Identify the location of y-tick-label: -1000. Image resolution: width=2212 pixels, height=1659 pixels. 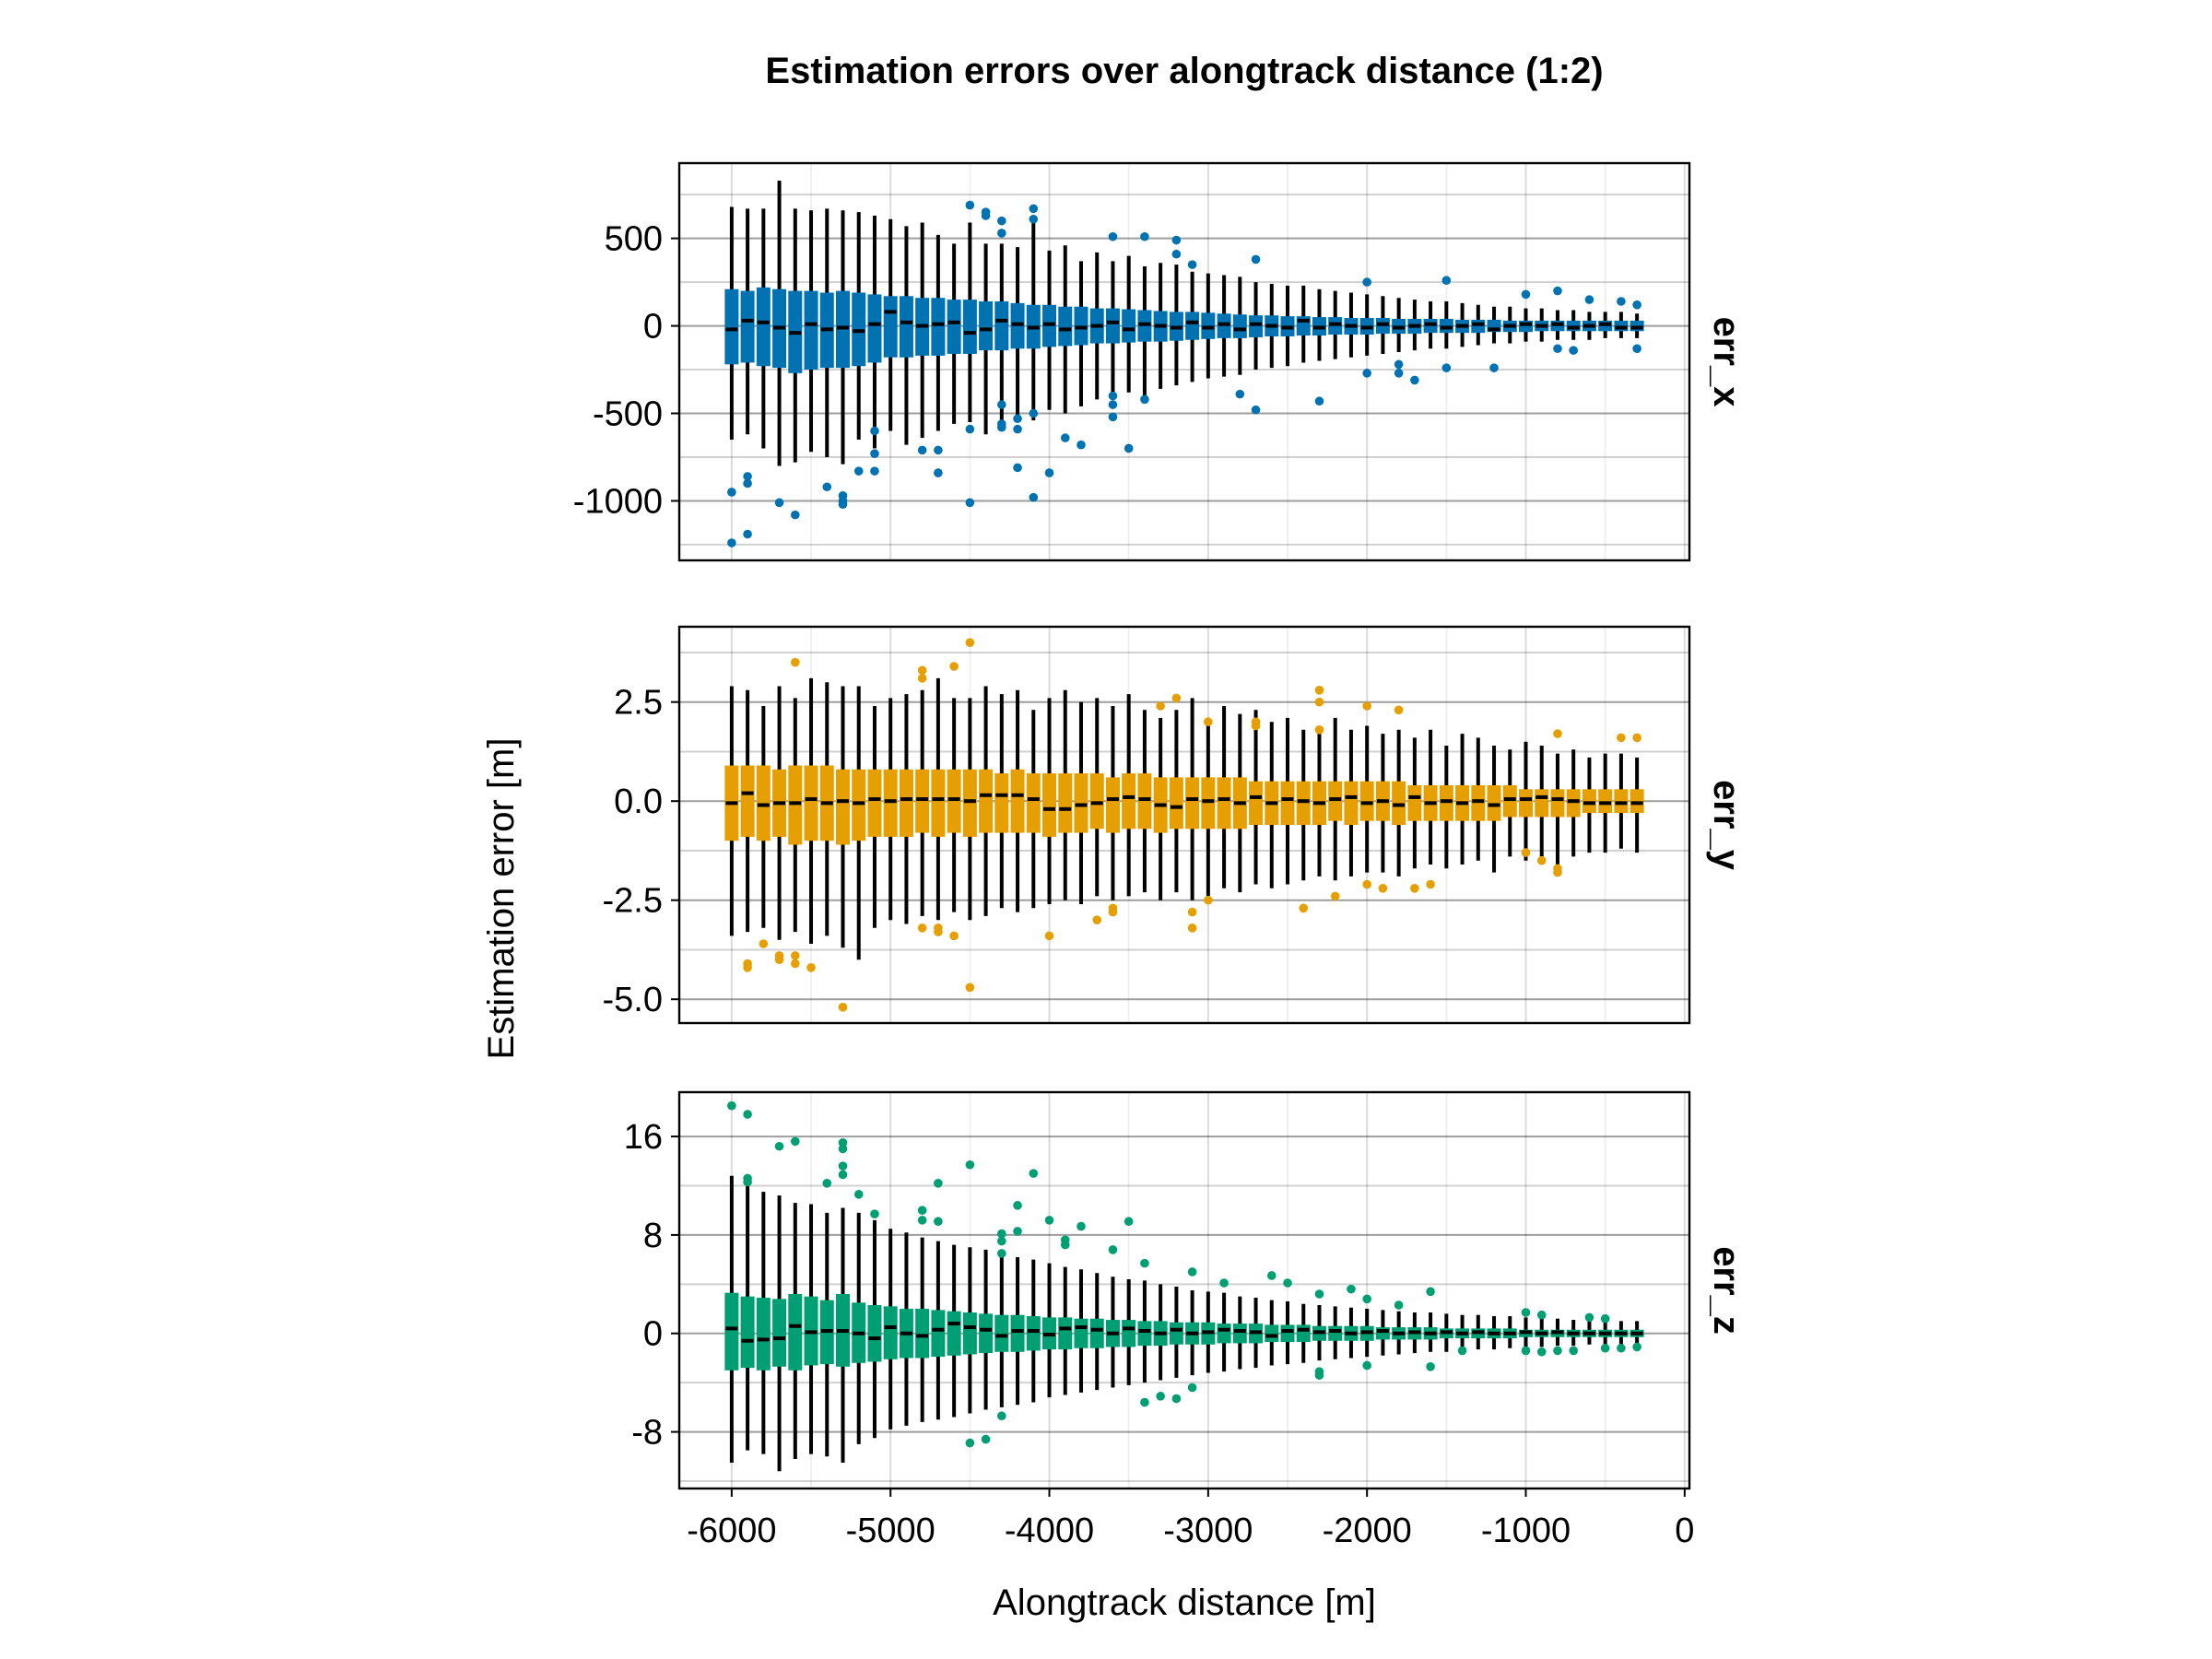
(618, 501).